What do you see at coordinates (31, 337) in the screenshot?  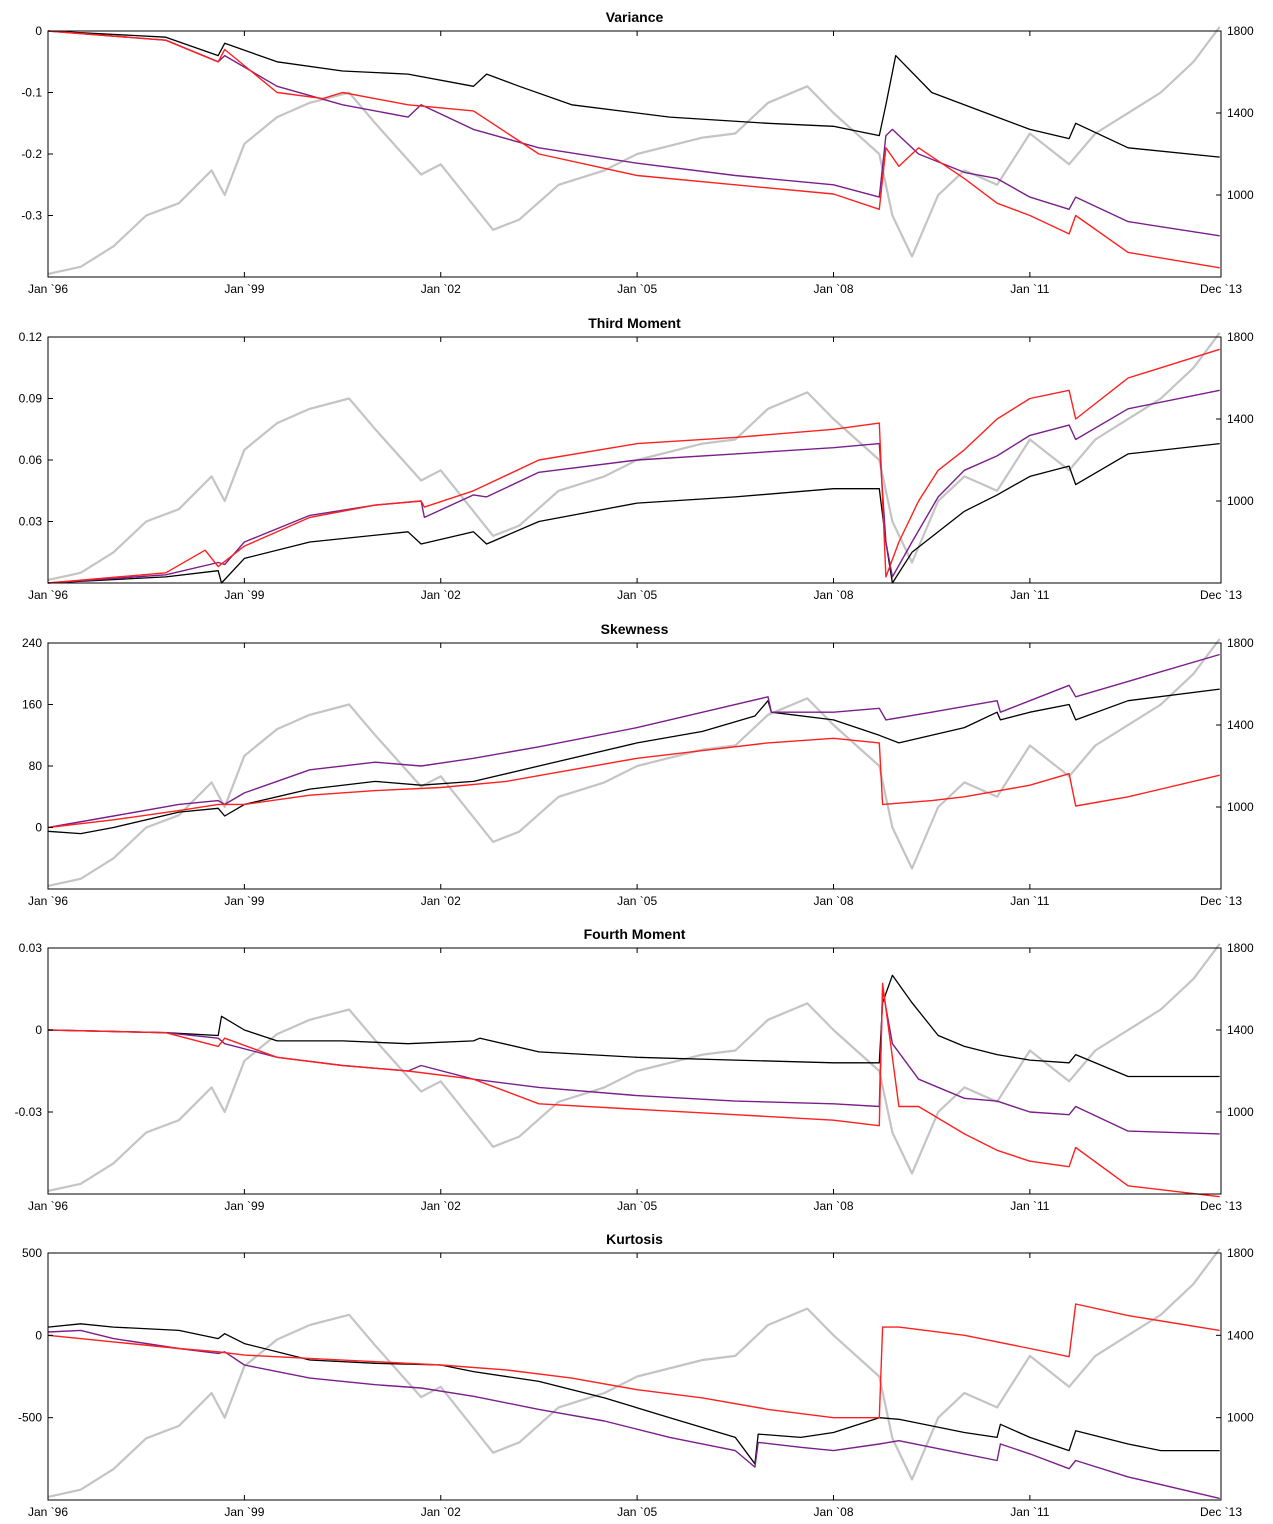 I see `y-tick-label: 0.12` at bounding box center [31, 337].